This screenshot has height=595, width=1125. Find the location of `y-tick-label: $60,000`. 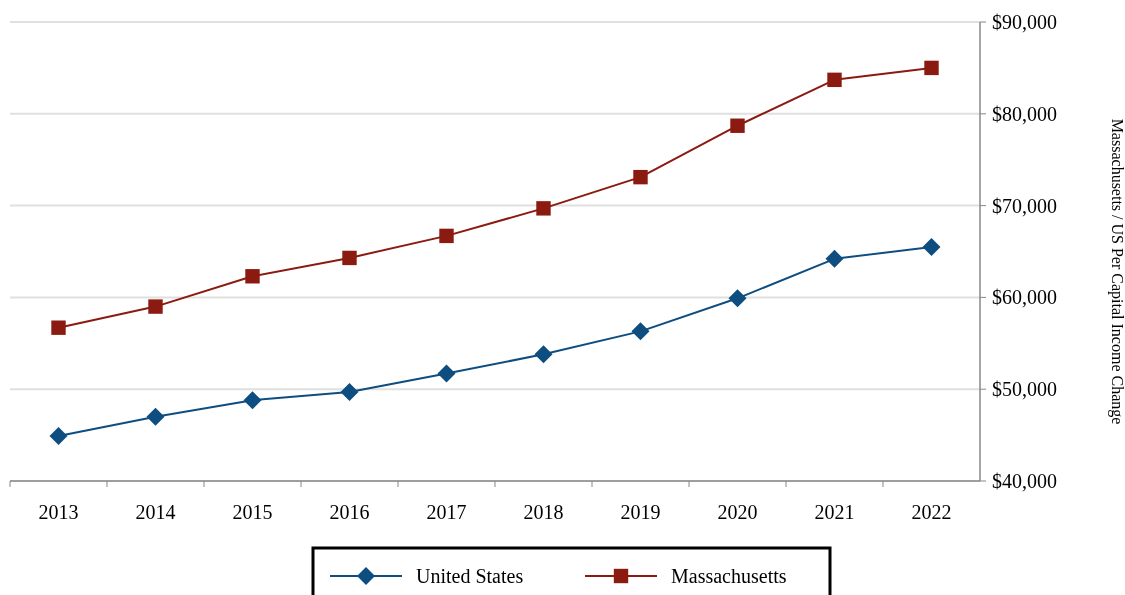

y-tick-label: $60,000 is located at coordinates (1024, 297).